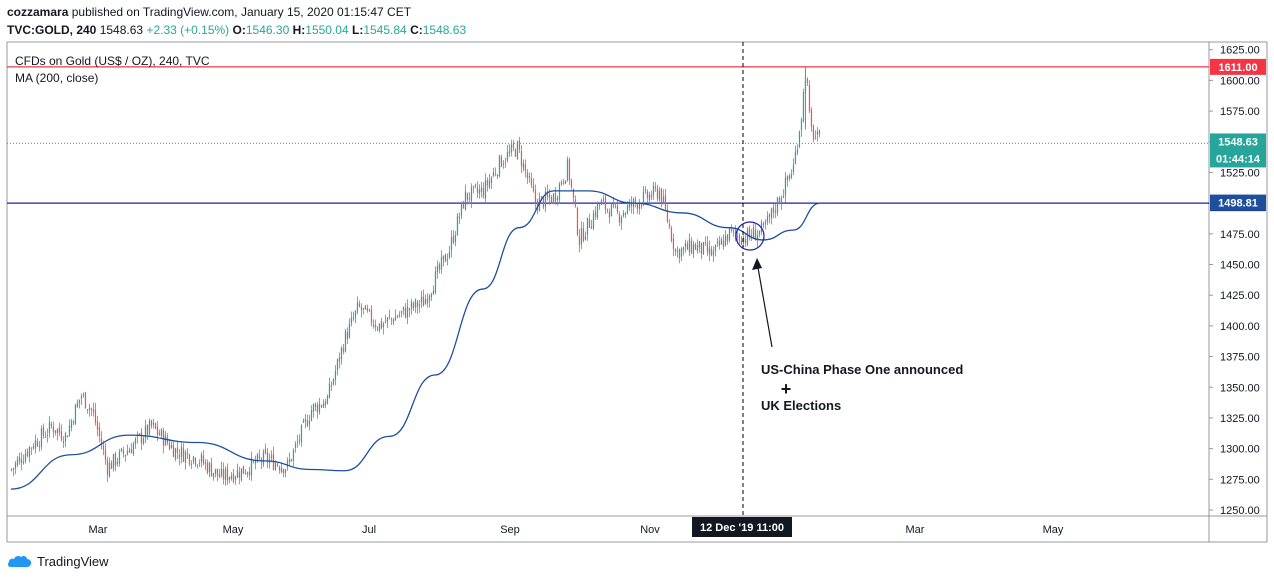 The width and height of the screenshot is (1274, 579). I want to click on price-tick-label: 1625.00, so click(1240, 51).